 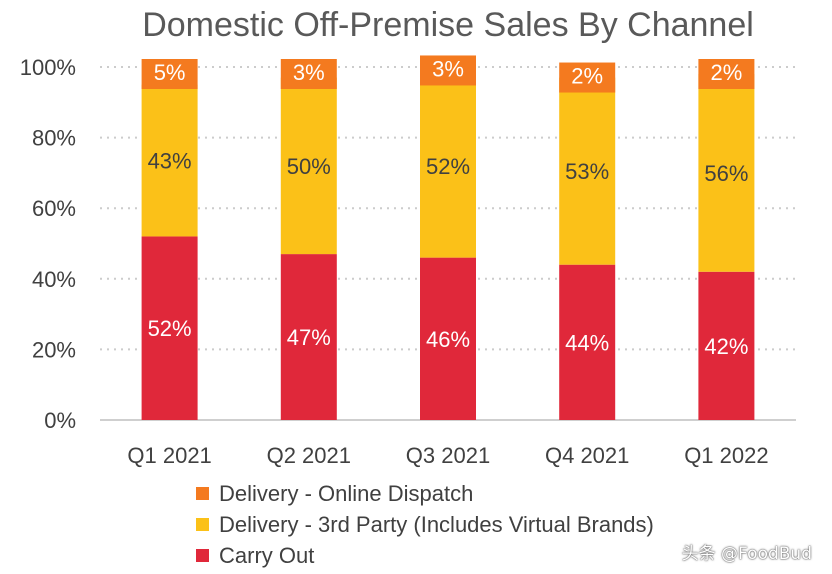 I want to click on y-tick-label: 60%, so click(x=54, y=208).